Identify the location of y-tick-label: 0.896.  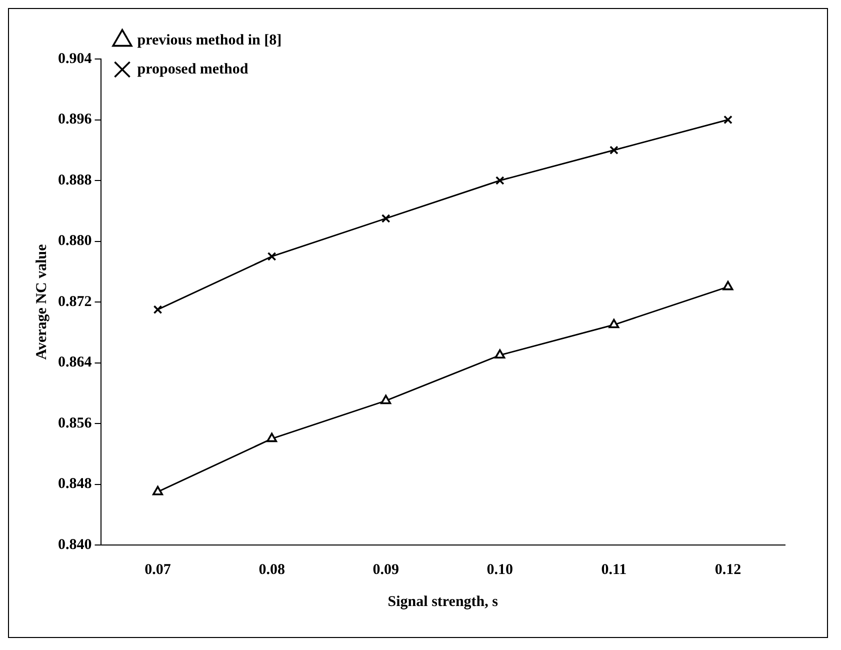
(75, 120).